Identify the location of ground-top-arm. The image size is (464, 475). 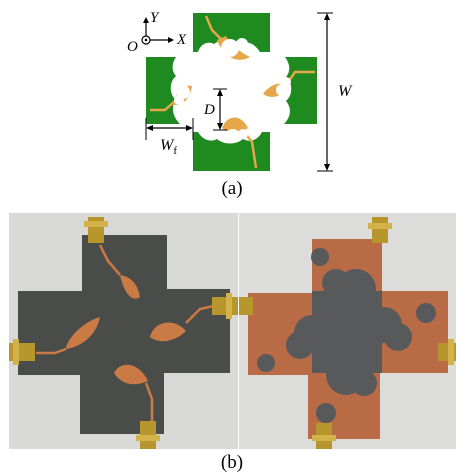
(231, 32).